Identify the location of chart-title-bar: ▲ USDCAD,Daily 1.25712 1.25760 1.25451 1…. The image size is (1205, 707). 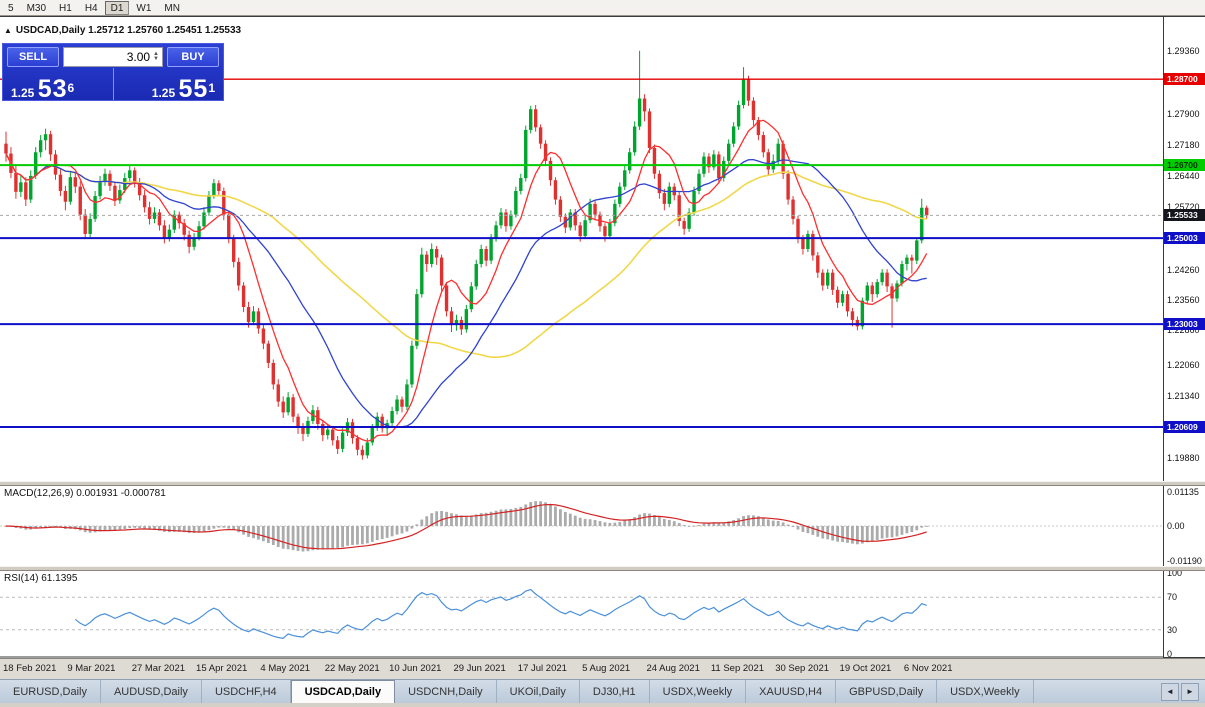
(122, 30).